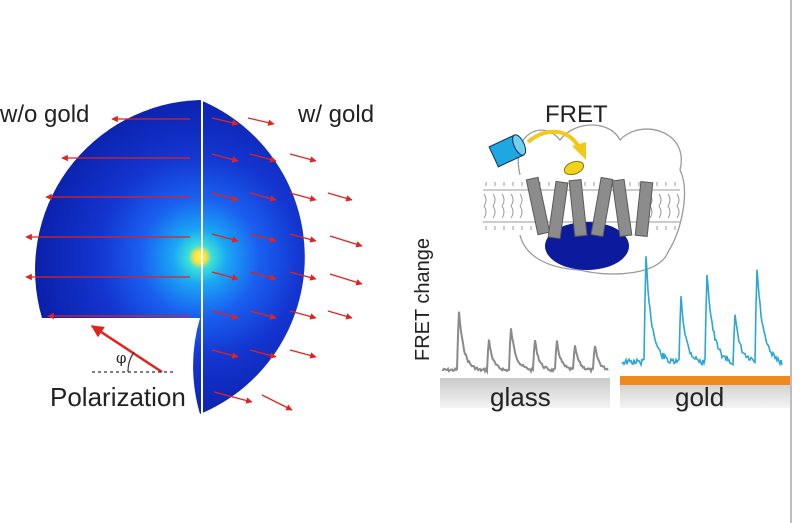  I want to click on polarization-label: Polarization, so click(118, 397).